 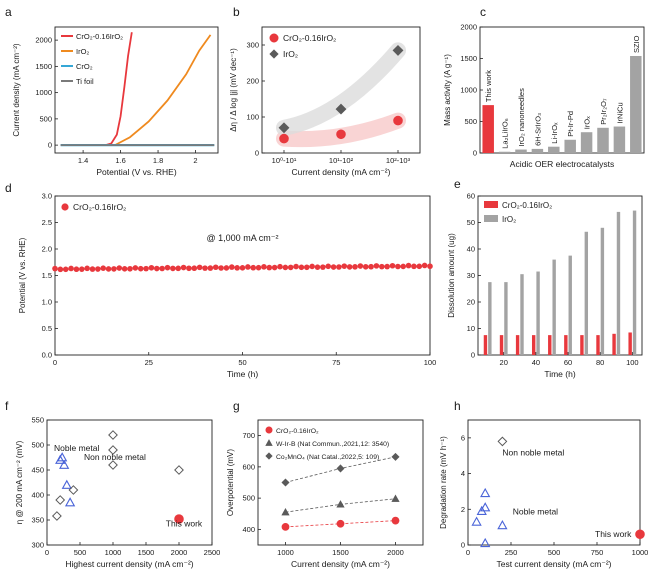 I want to click on panel-label-e: e, so click(x=457, y=184).